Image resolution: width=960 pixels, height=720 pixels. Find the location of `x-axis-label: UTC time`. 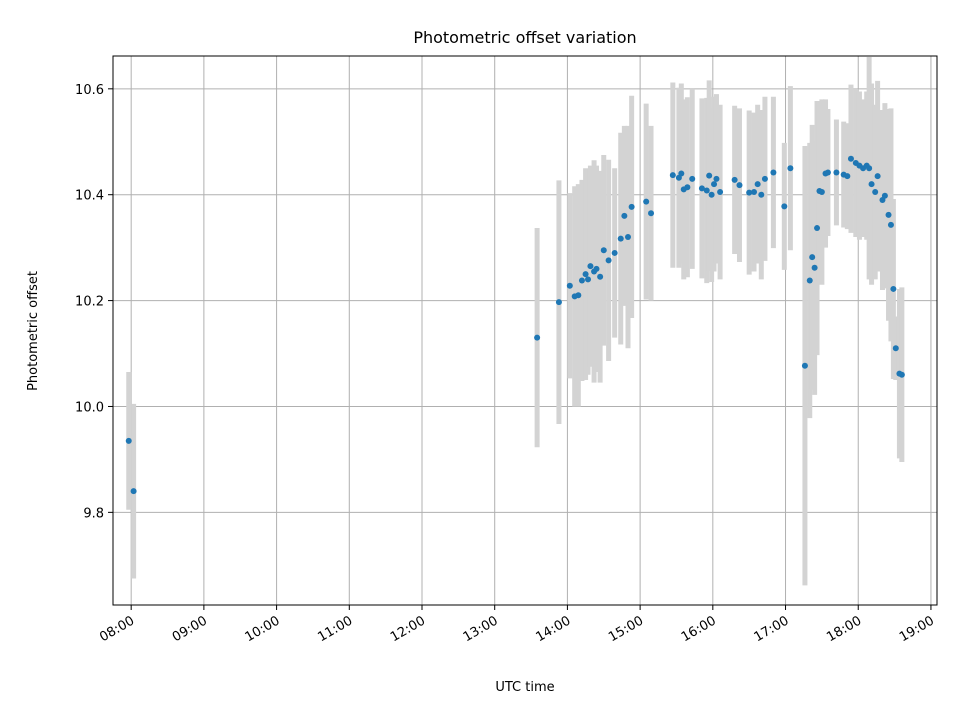

x-axis-label: UTC time is located at coordinates (524, 687).